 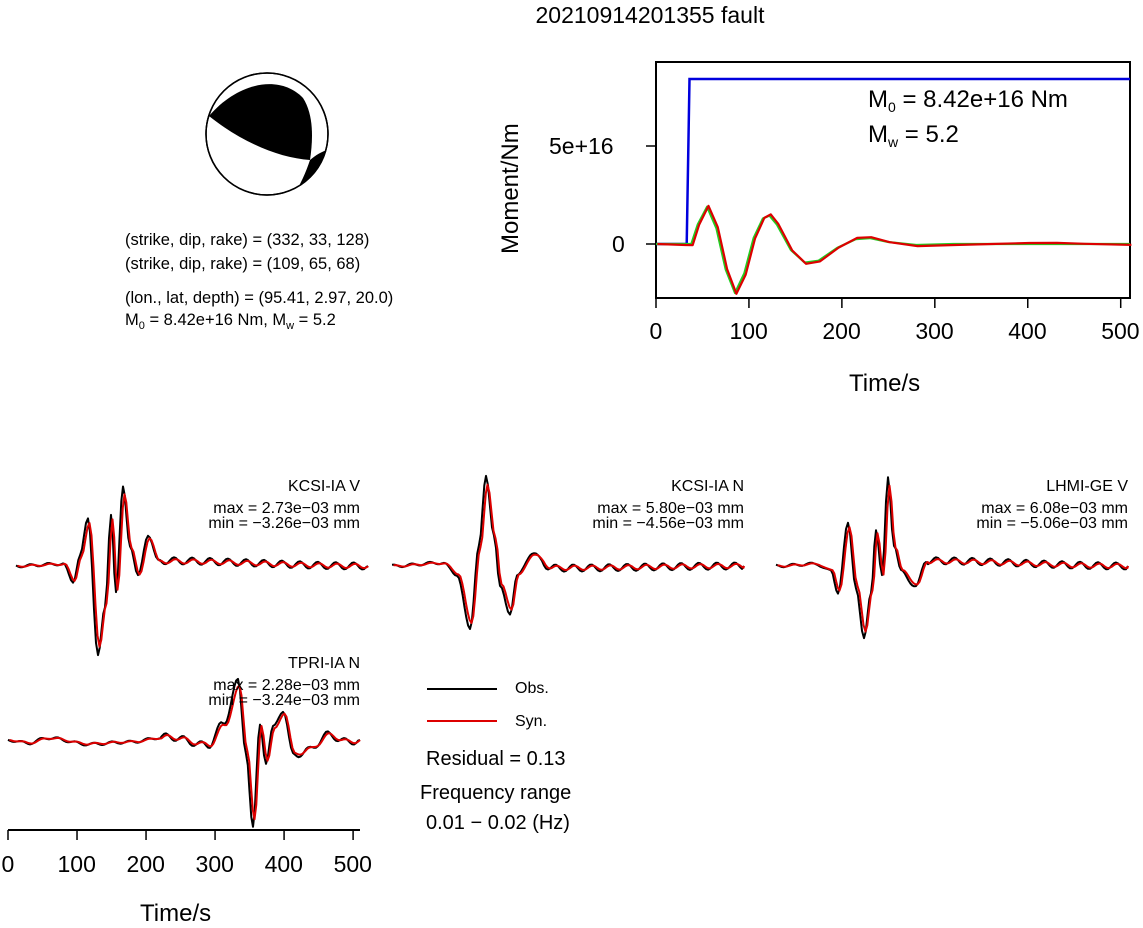 What do you see at coordinates (532, 688) in the screenshot?
I see `legend-obs-label: Obs.` at bounding box center [532, 688].